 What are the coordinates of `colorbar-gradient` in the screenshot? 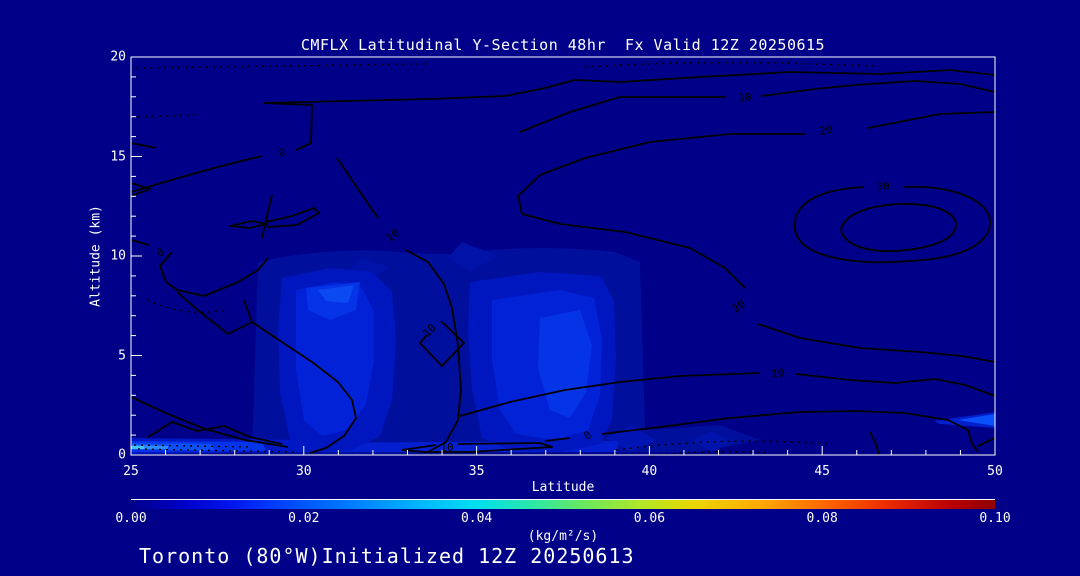 It's located at (563, 504).